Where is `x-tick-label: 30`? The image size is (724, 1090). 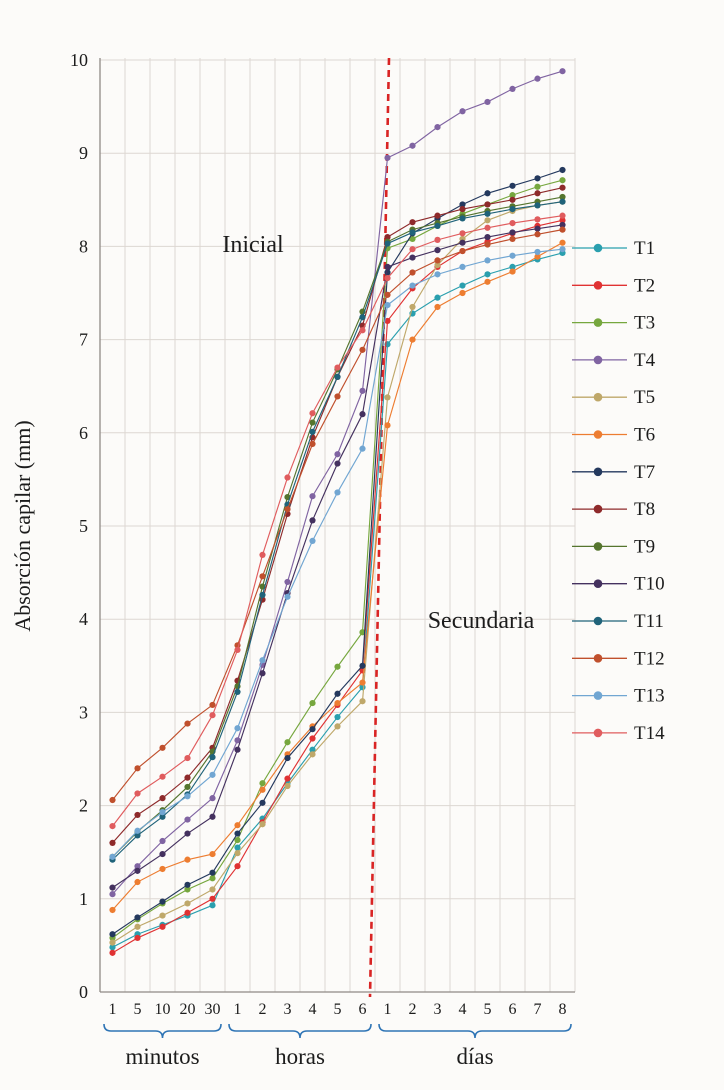 x-tick-label: 30 is located at coordinates (213, 1009).